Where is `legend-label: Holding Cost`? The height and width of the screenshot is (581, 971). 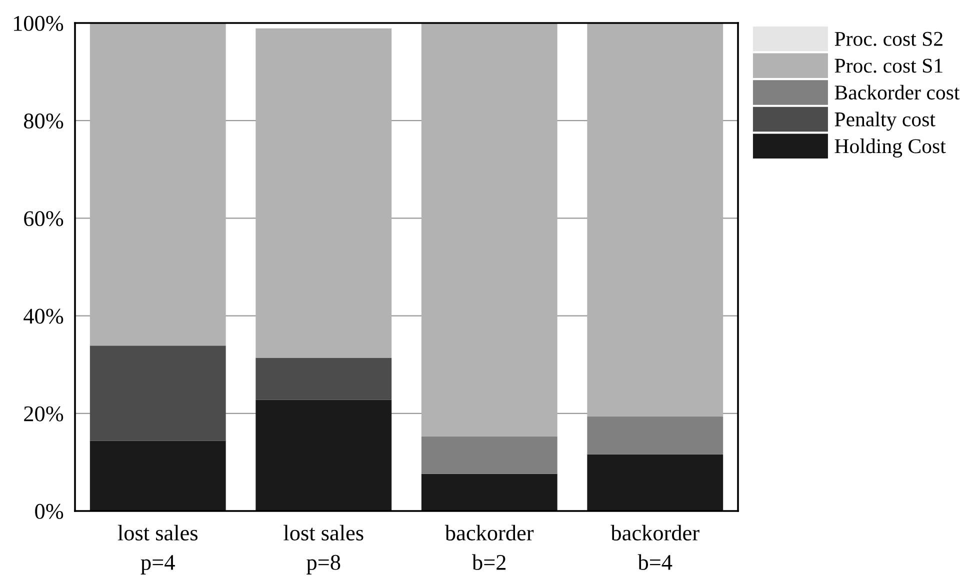 legend-label: Holding Cost is located at coordinates (890, 148).